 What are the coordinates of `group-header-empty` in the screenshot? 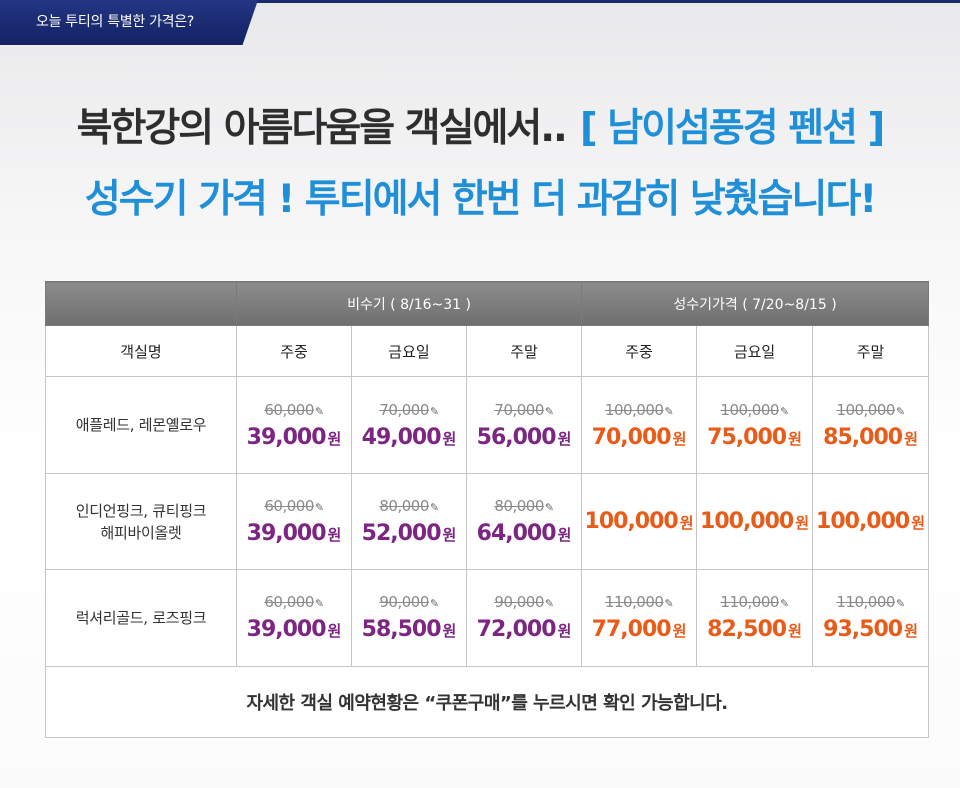 It's located at (141, 303).